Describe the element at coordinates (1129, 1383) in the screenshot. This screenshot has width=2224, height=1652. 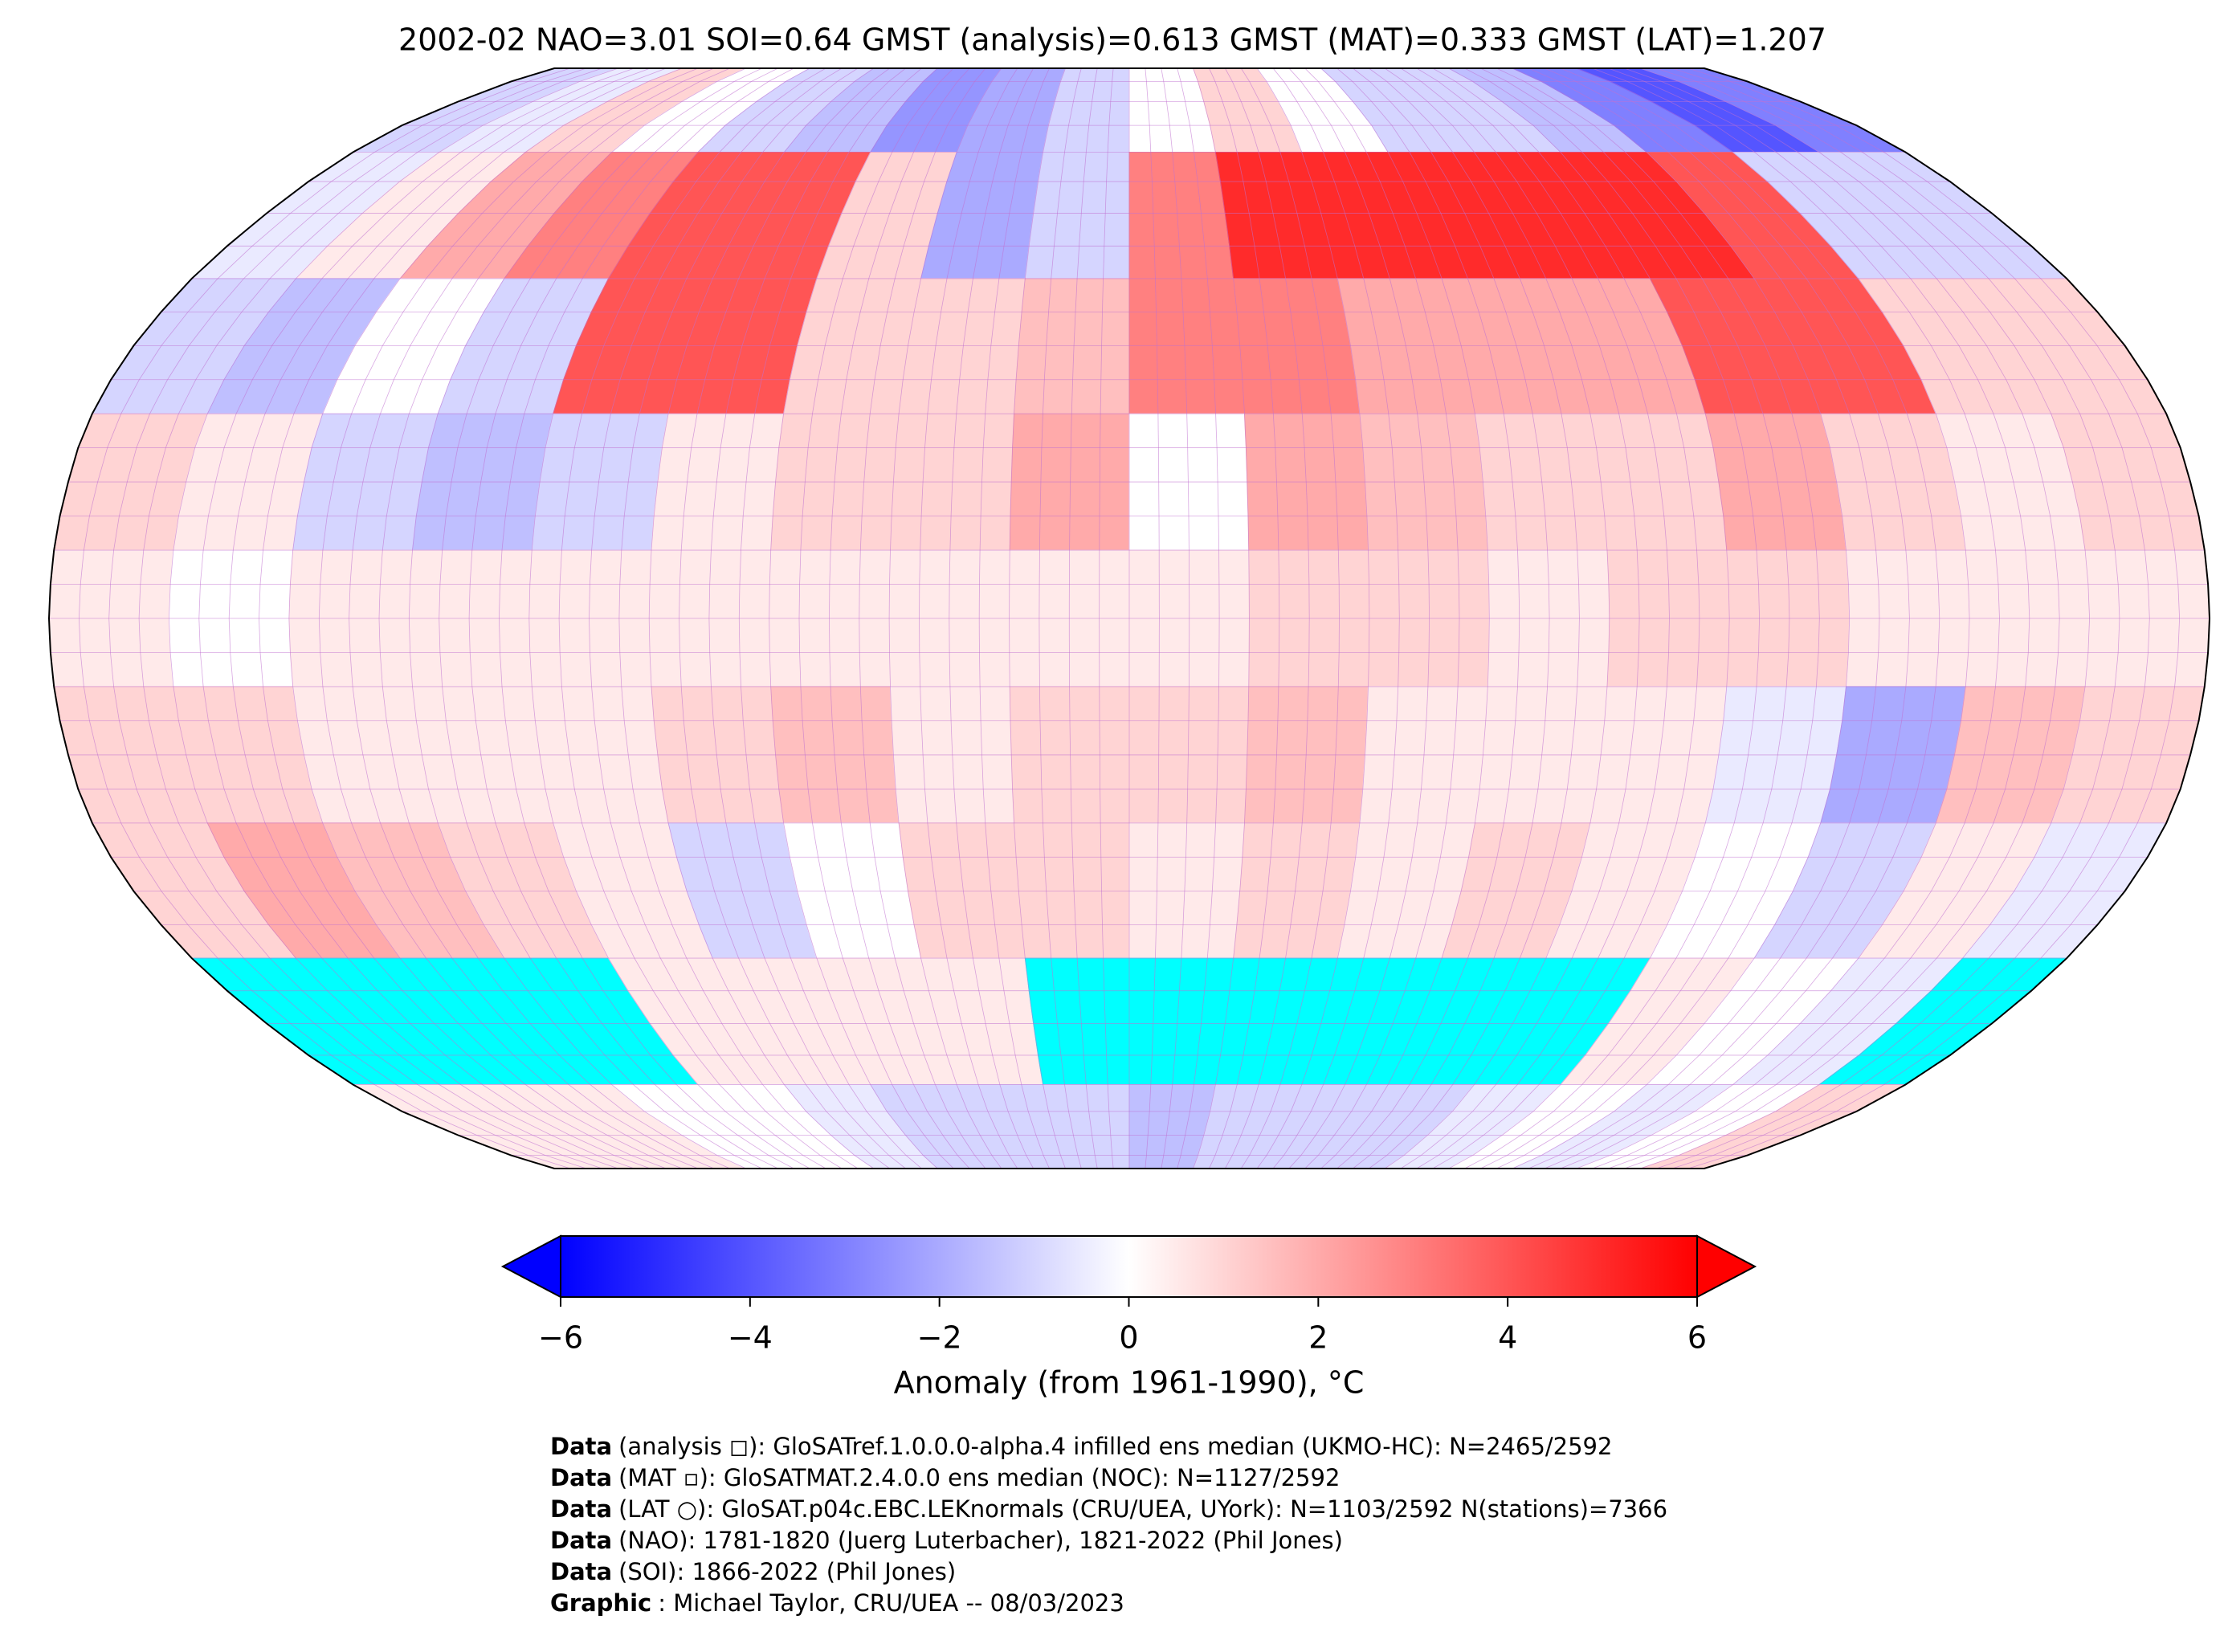
I see `colorbar-label: Anomaly (from 1961-1990), °C` at that location.